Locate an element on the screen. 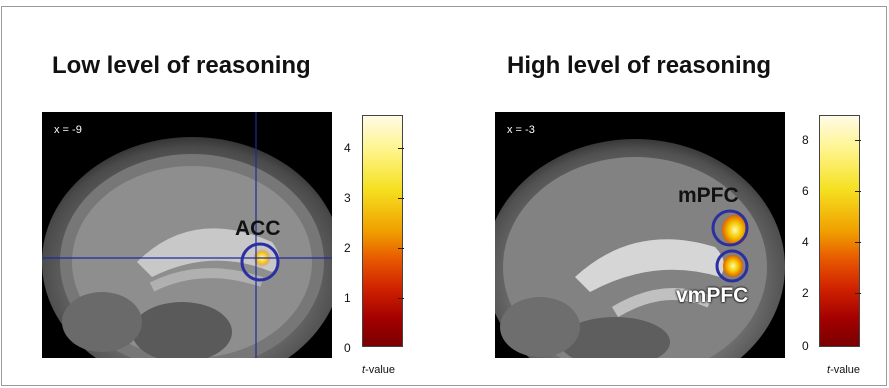 The height and width of the screenshot is (388, 889). colorbar-axis-label-low: t-value is located at coordinates (379, 370).